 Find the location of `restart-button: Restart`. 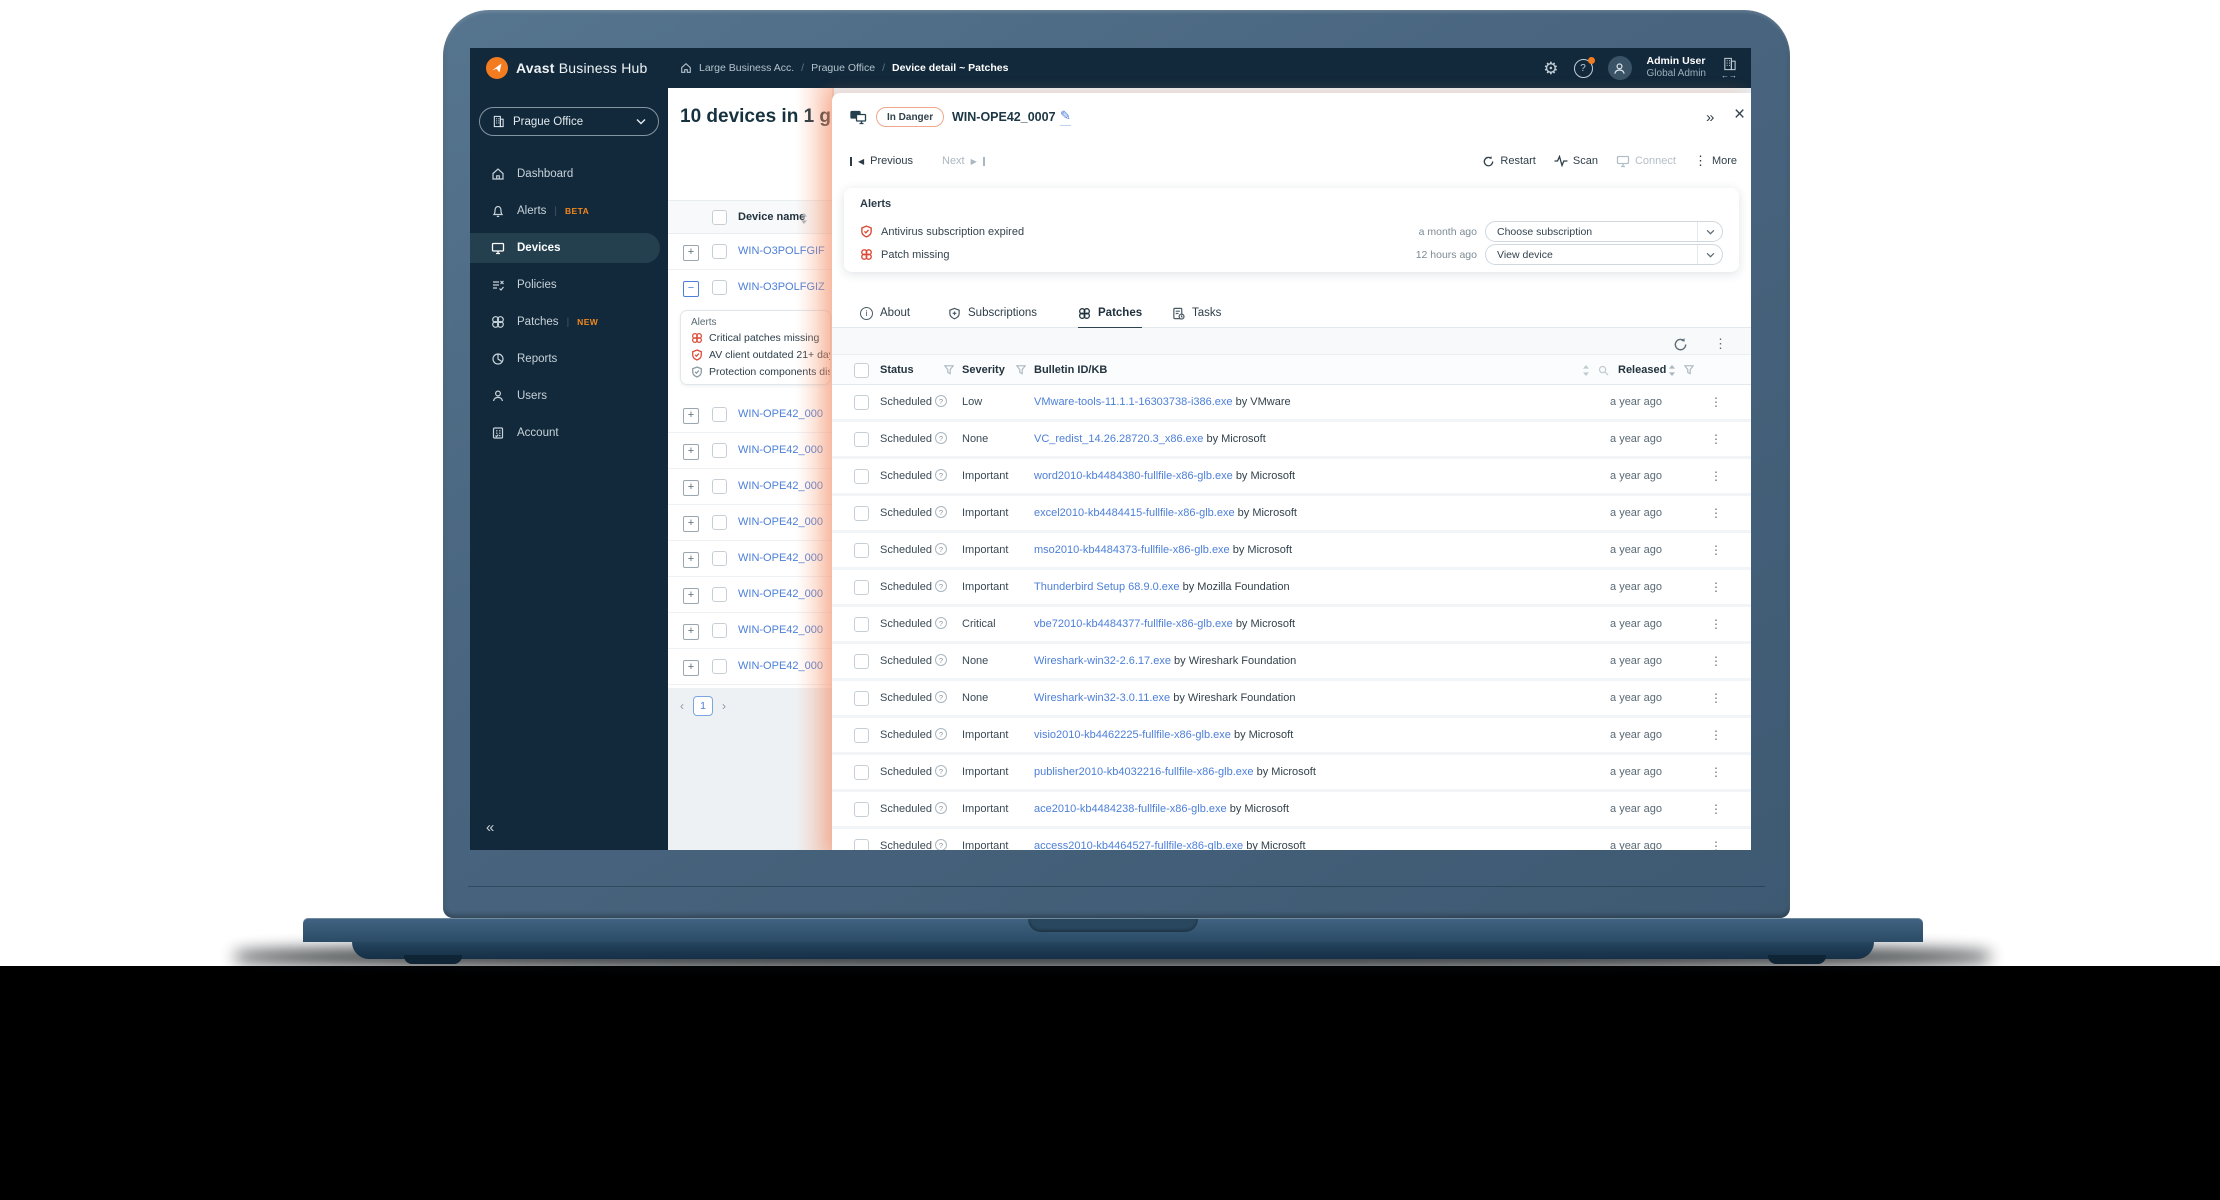

restart-button: Restart is located at coordinates (1509, 161).